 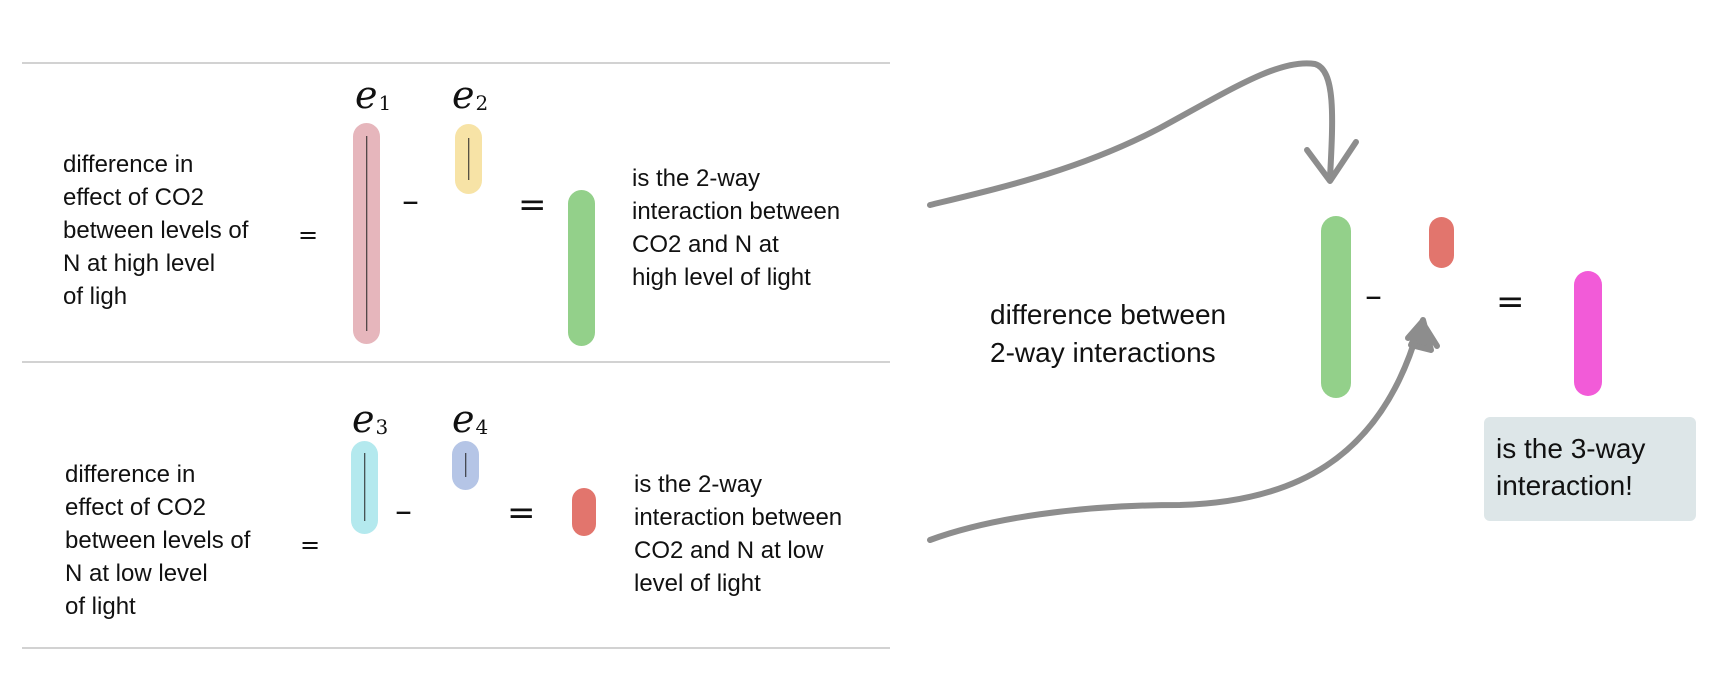 What do you see at coordinates (1373, 296) in the screenshot?
I see `right-minus: –` at bounding box center [1373, 296].